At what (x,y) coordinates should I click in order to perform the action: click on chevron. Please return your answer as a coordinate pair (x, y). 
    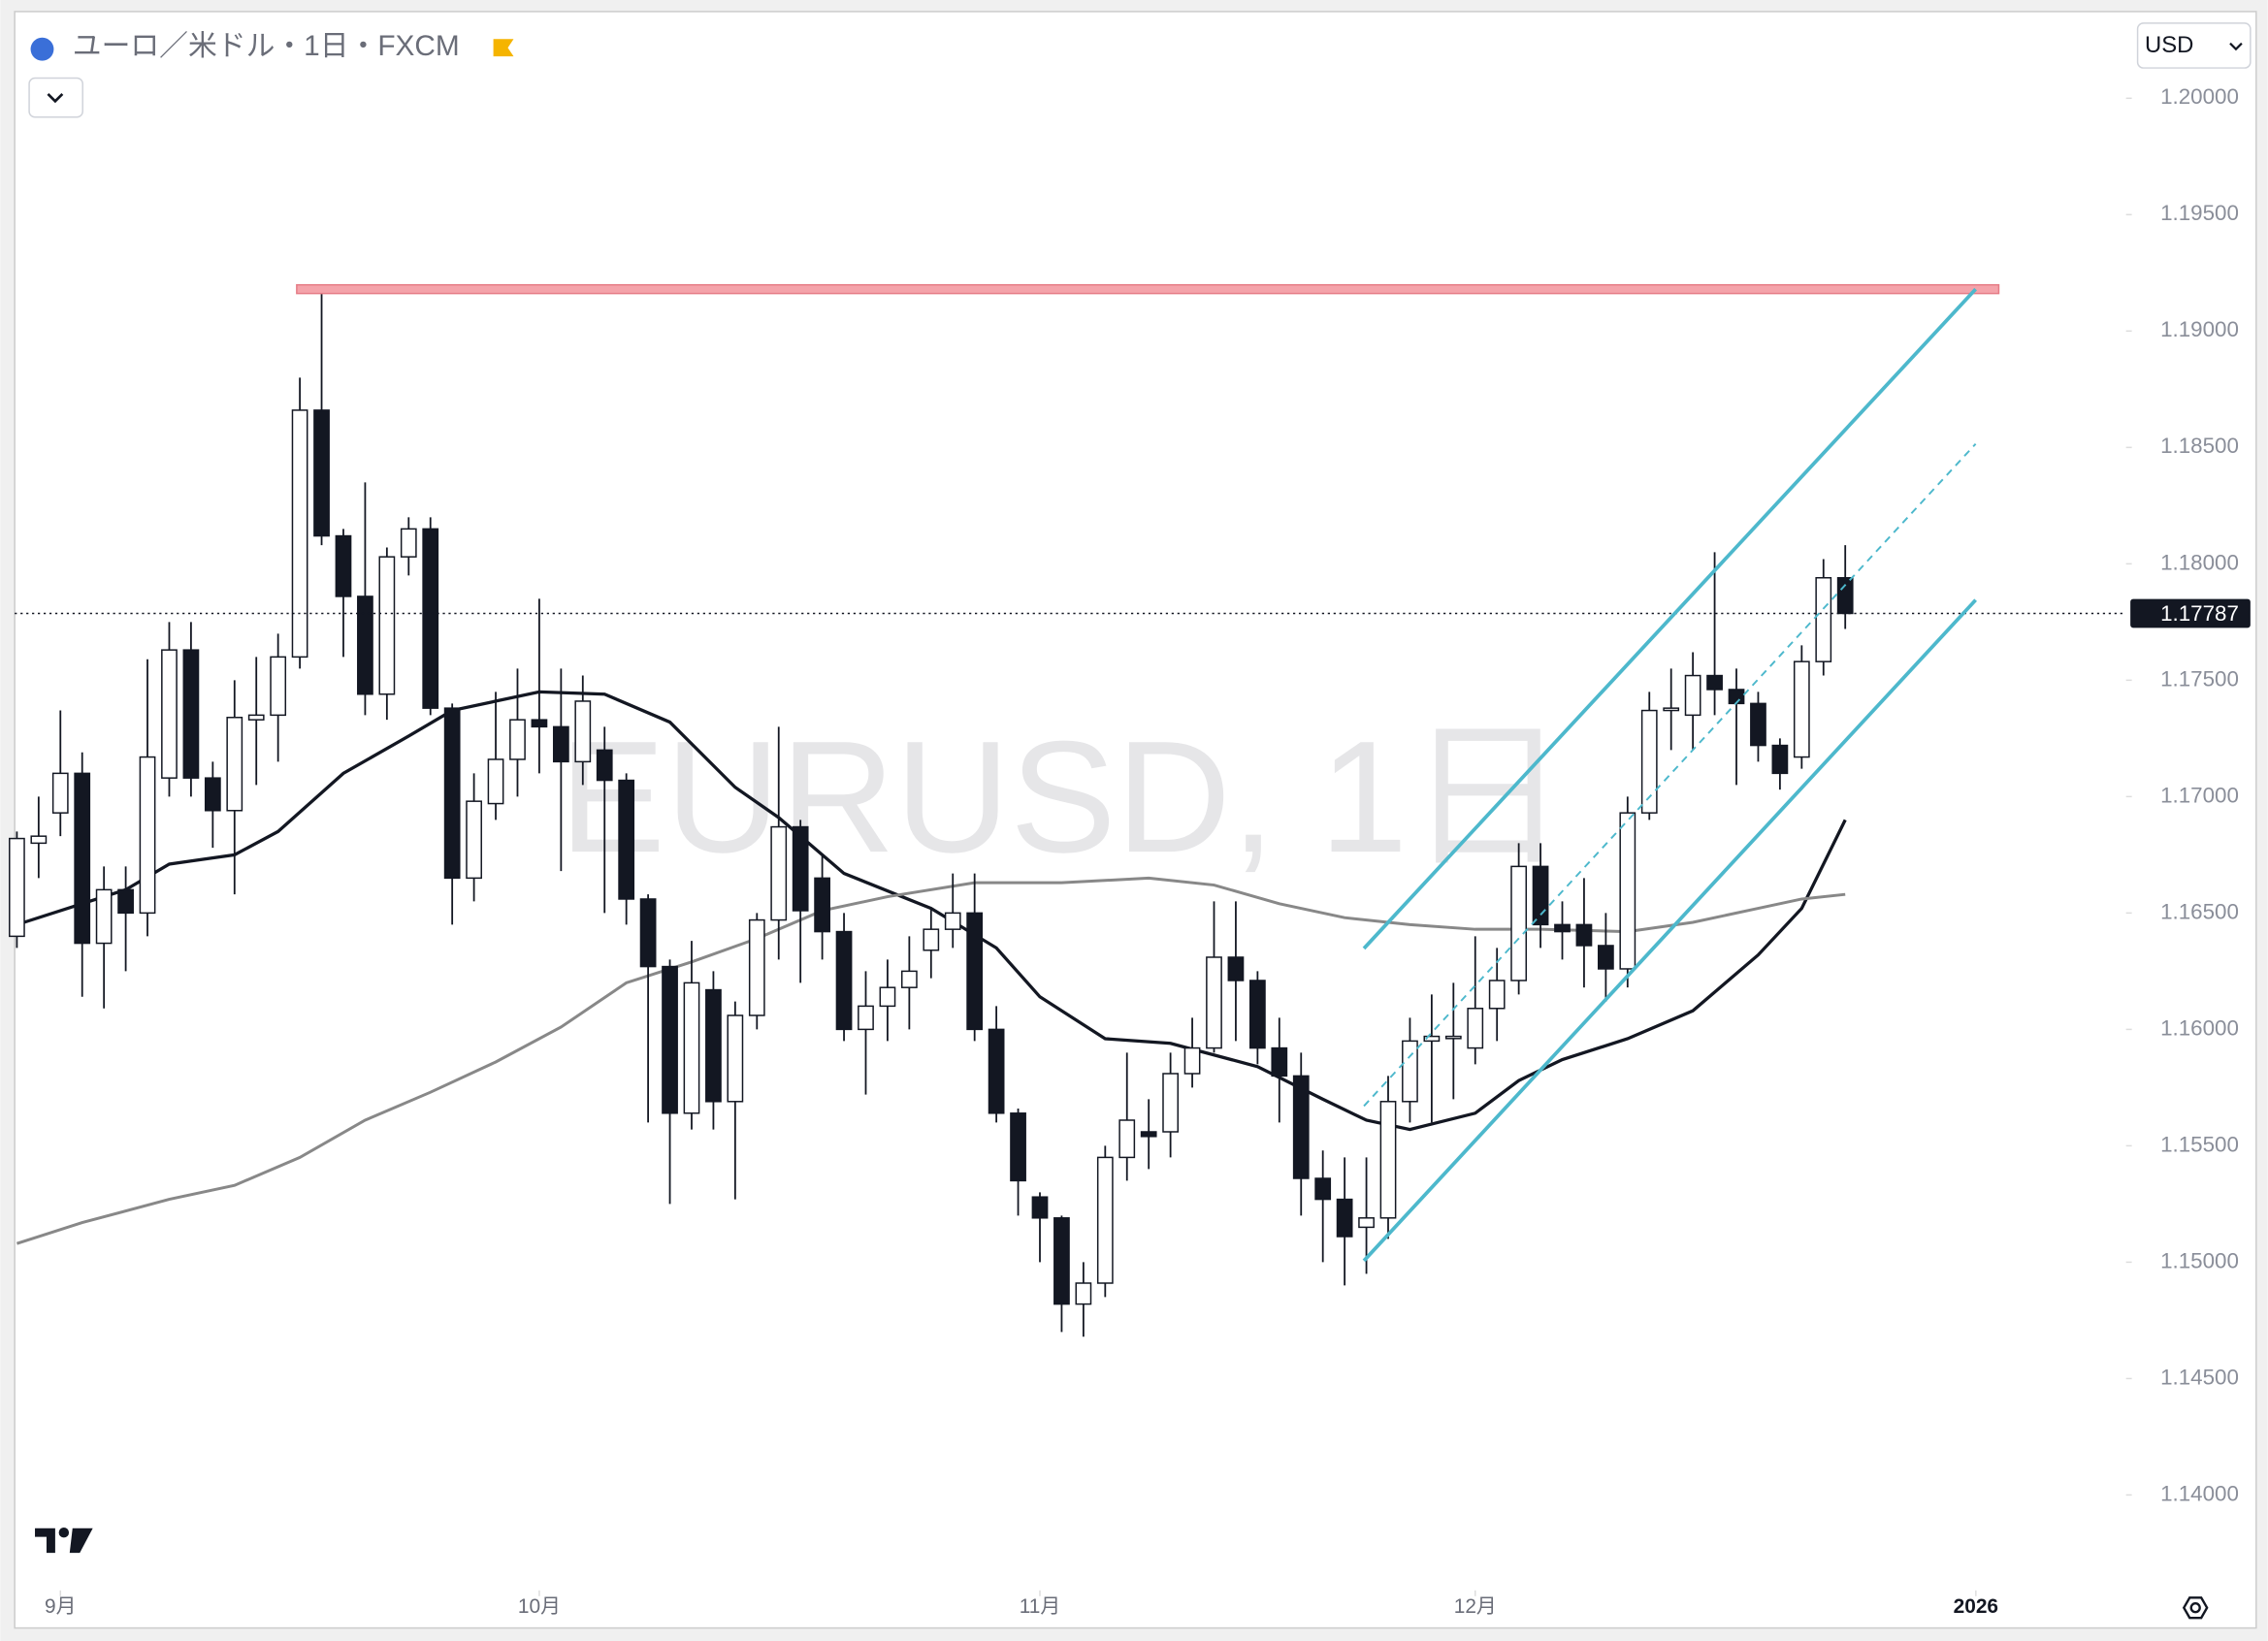
    Looking at the image, I should click on (55, 98).